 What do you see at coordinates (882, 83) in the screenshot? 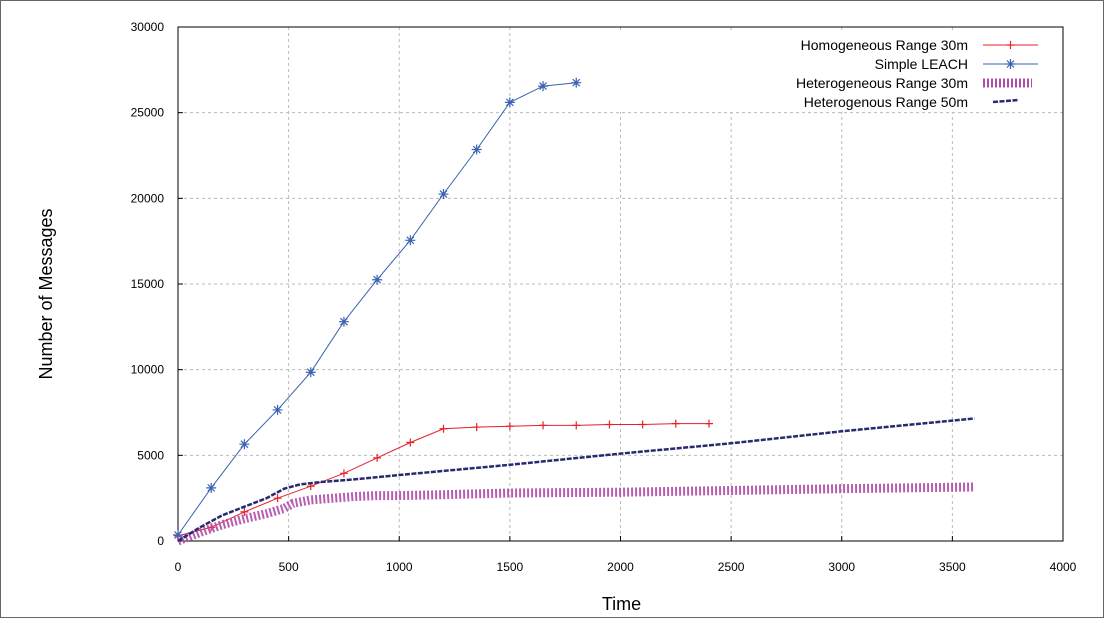
I see `legend-label: Heterogeneous Range 30m` at bounding box center [882, 83].